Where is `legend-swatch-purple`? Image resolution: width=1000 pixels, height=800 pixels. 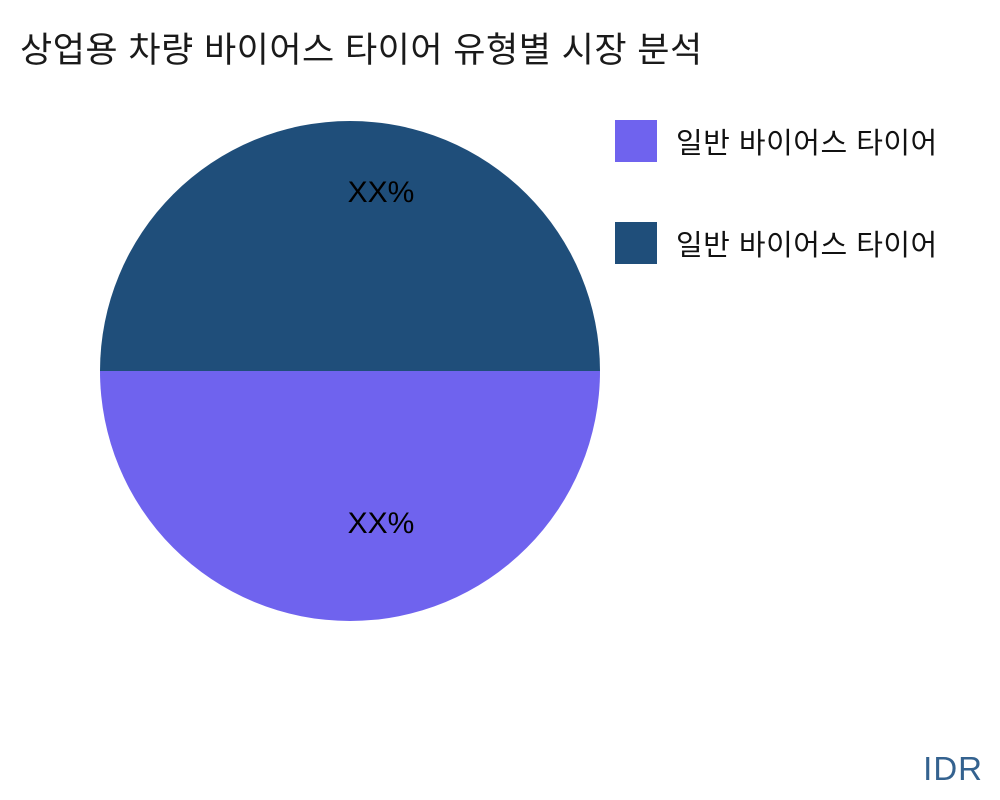
legend-swatch-purple is located at coordinates (636, 141).